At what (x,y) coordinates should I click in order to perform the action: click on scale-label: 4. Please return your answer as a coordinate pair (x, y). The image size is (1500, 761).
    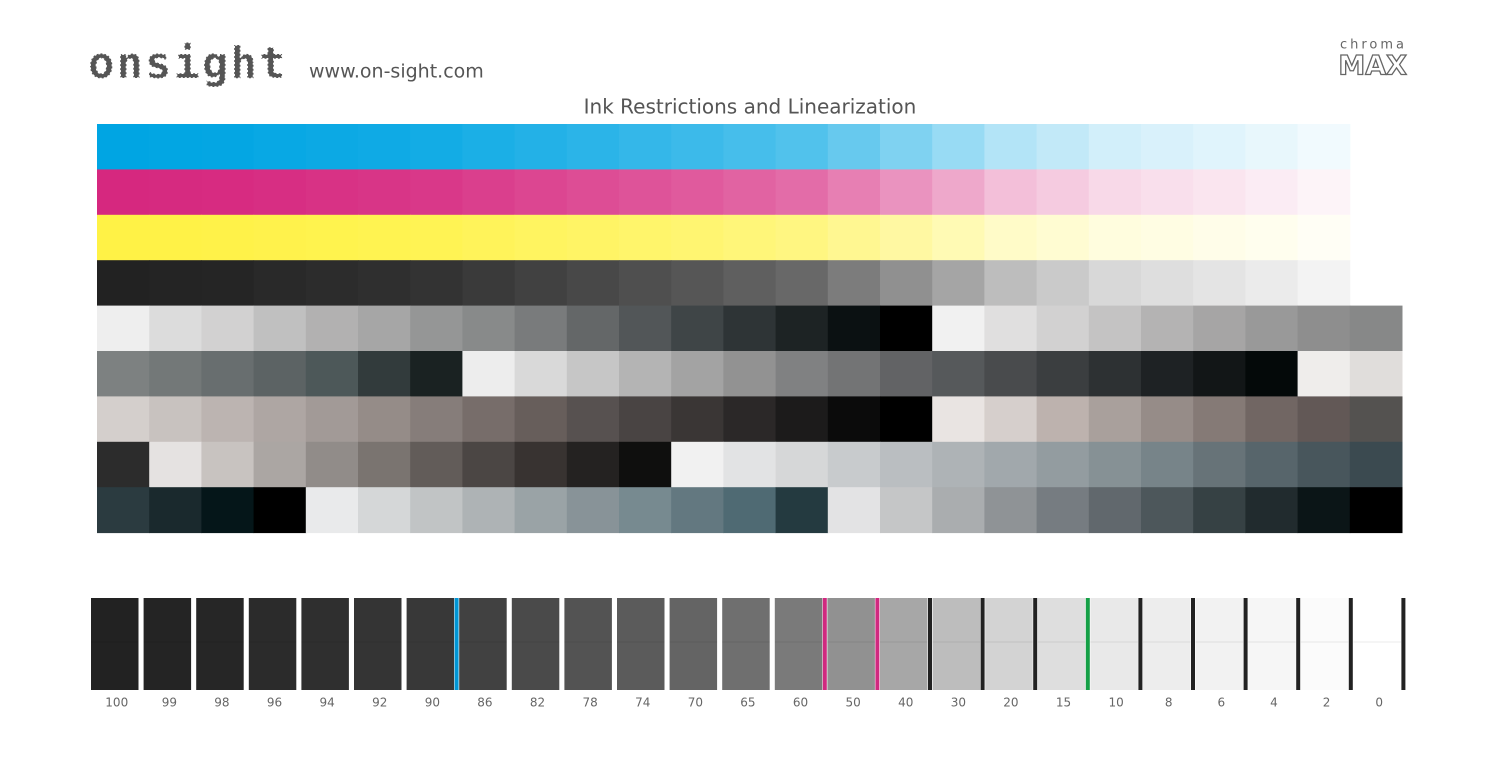
    Looking at the image, I should click on (1274, 703).